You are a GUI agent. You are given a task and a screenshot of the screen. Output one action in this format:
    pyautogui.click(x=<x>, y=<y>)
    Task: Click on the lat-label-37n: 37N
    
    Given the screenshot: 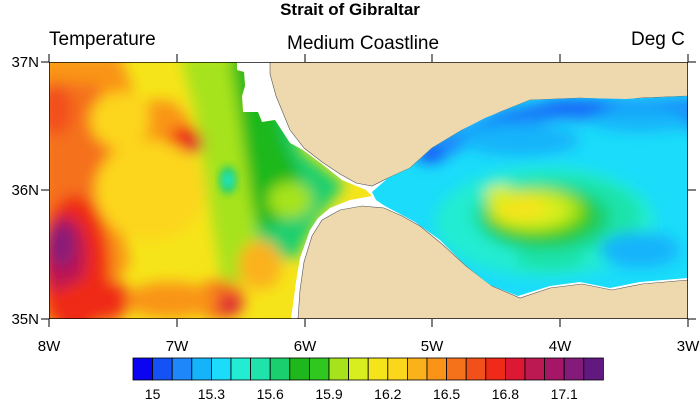 What is the action you would take?
    pyautogui.click(x=25, y=62)
    